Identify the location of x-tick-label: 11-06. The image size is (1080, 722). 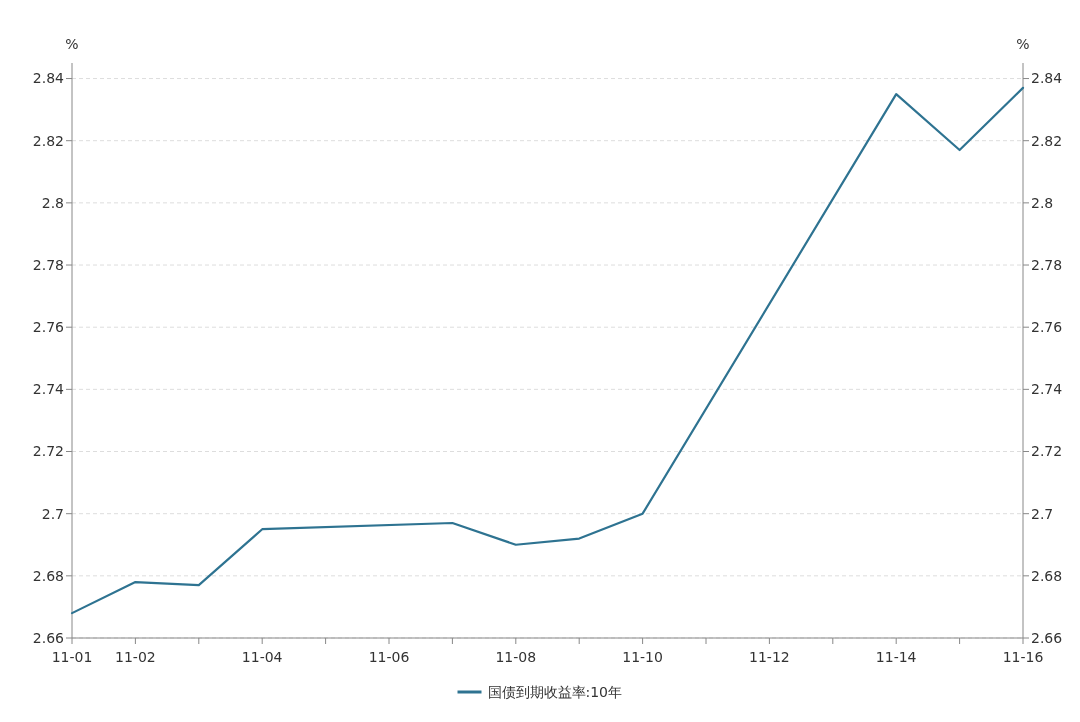
(389, 657).